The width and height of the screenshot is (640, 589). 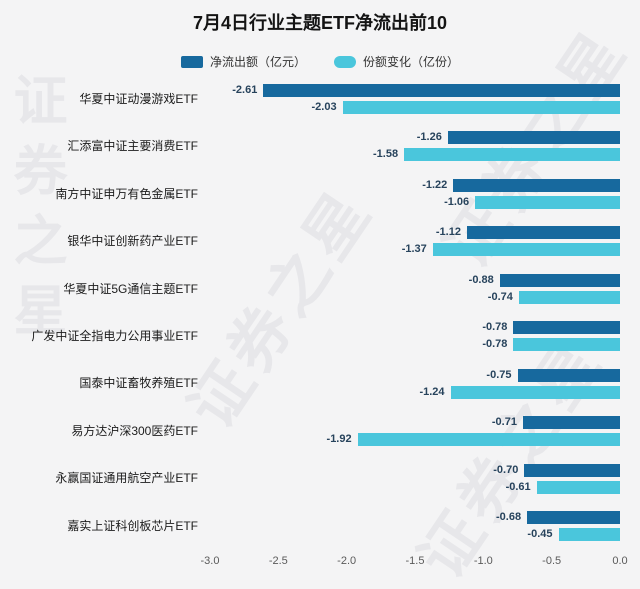 I want to click on x-tick-label: -1.0, so click(x=483, y=561).